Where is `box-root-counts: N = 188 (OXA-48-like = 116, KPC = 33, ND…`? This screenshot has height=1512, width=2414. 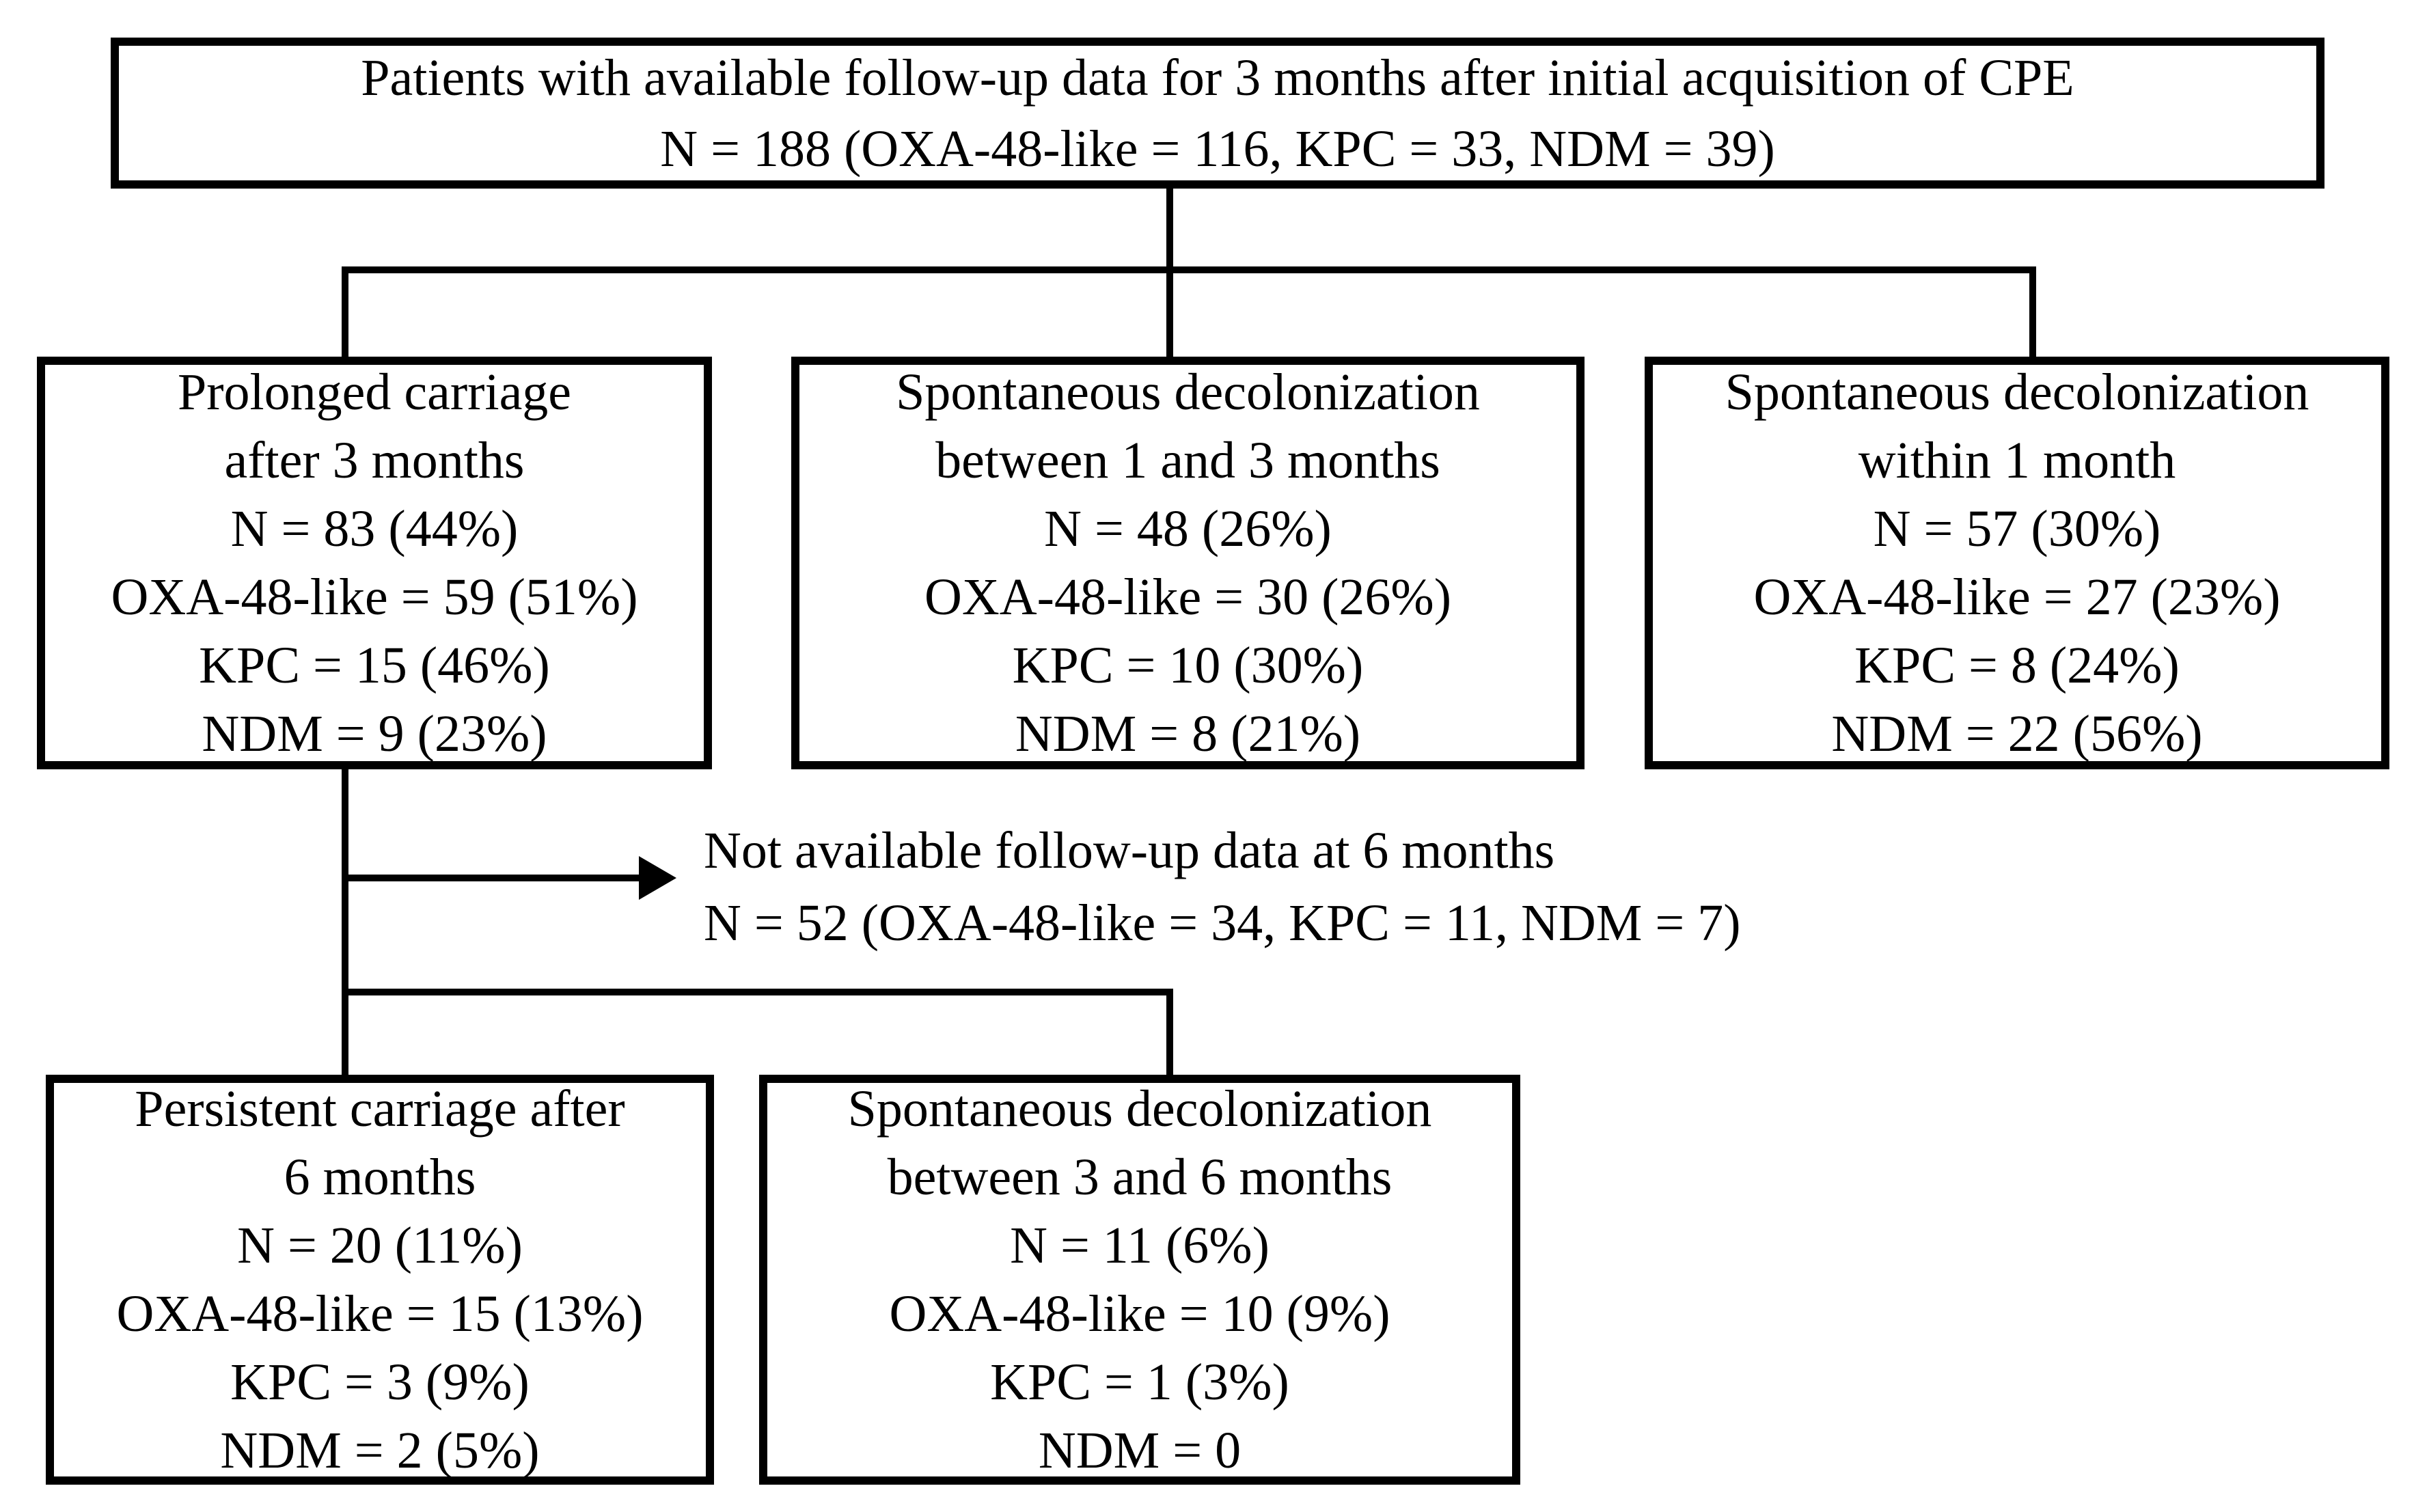
box-root-counts: N = 188 (OXA-48-like = 116, KPC = 33, ND… is located at coordinates (1217, 149).